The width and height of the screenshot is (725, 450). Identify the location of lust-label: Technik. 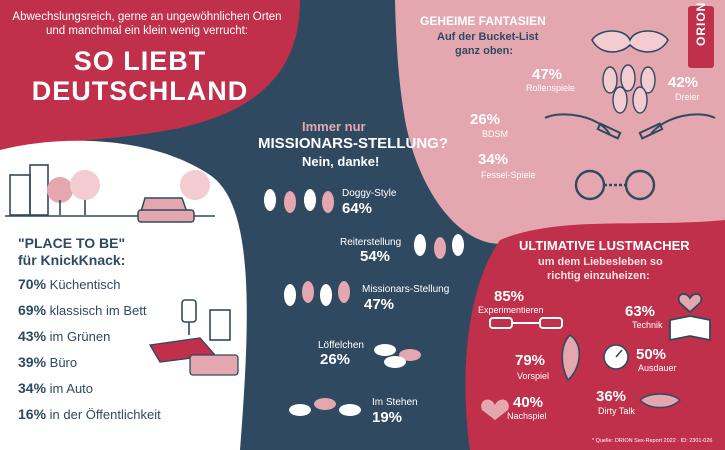
(647, 325).